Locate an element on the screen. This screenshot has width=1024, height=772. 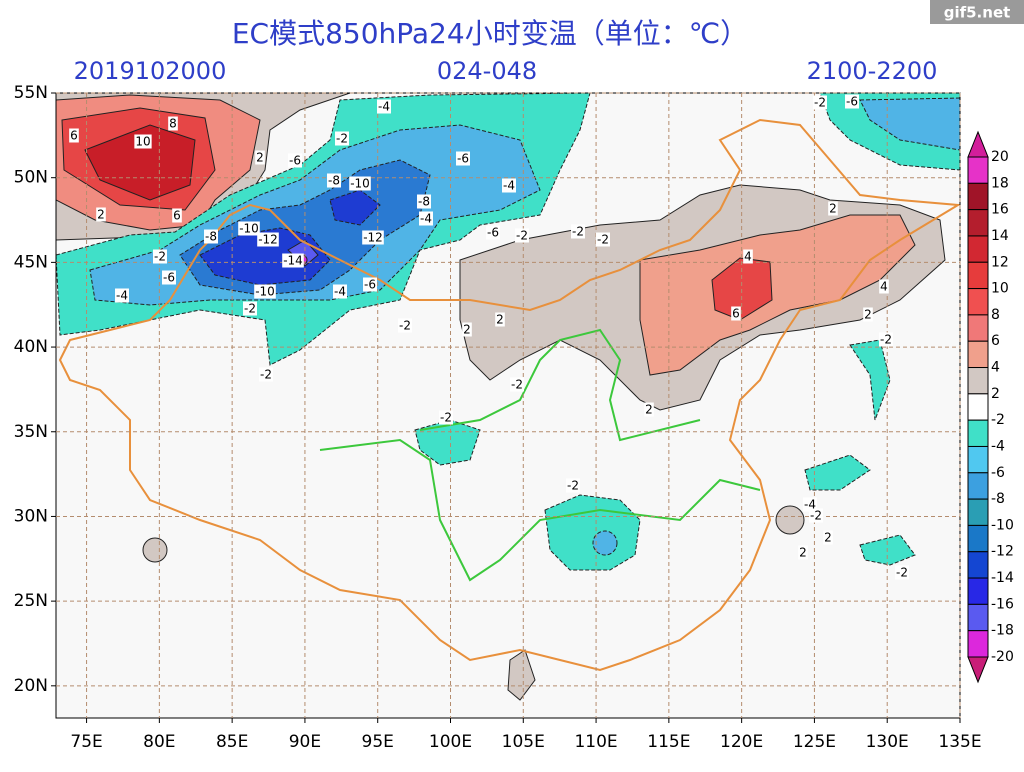
colorbar-label: -18 is located at coordinates (1002, 631).